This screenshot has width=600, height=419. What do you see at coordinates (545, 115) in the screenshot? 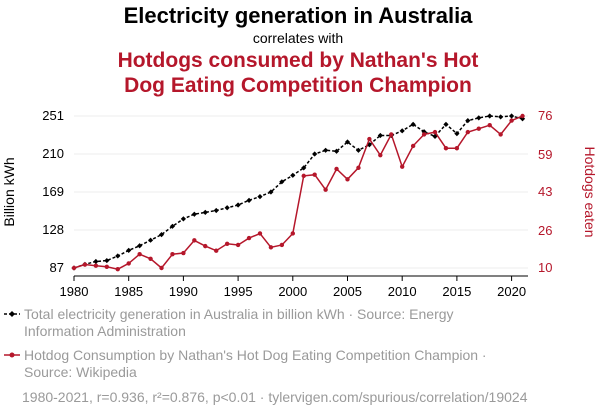
I see `y-tick-right-label: 76` at bounding box center [545, 115].